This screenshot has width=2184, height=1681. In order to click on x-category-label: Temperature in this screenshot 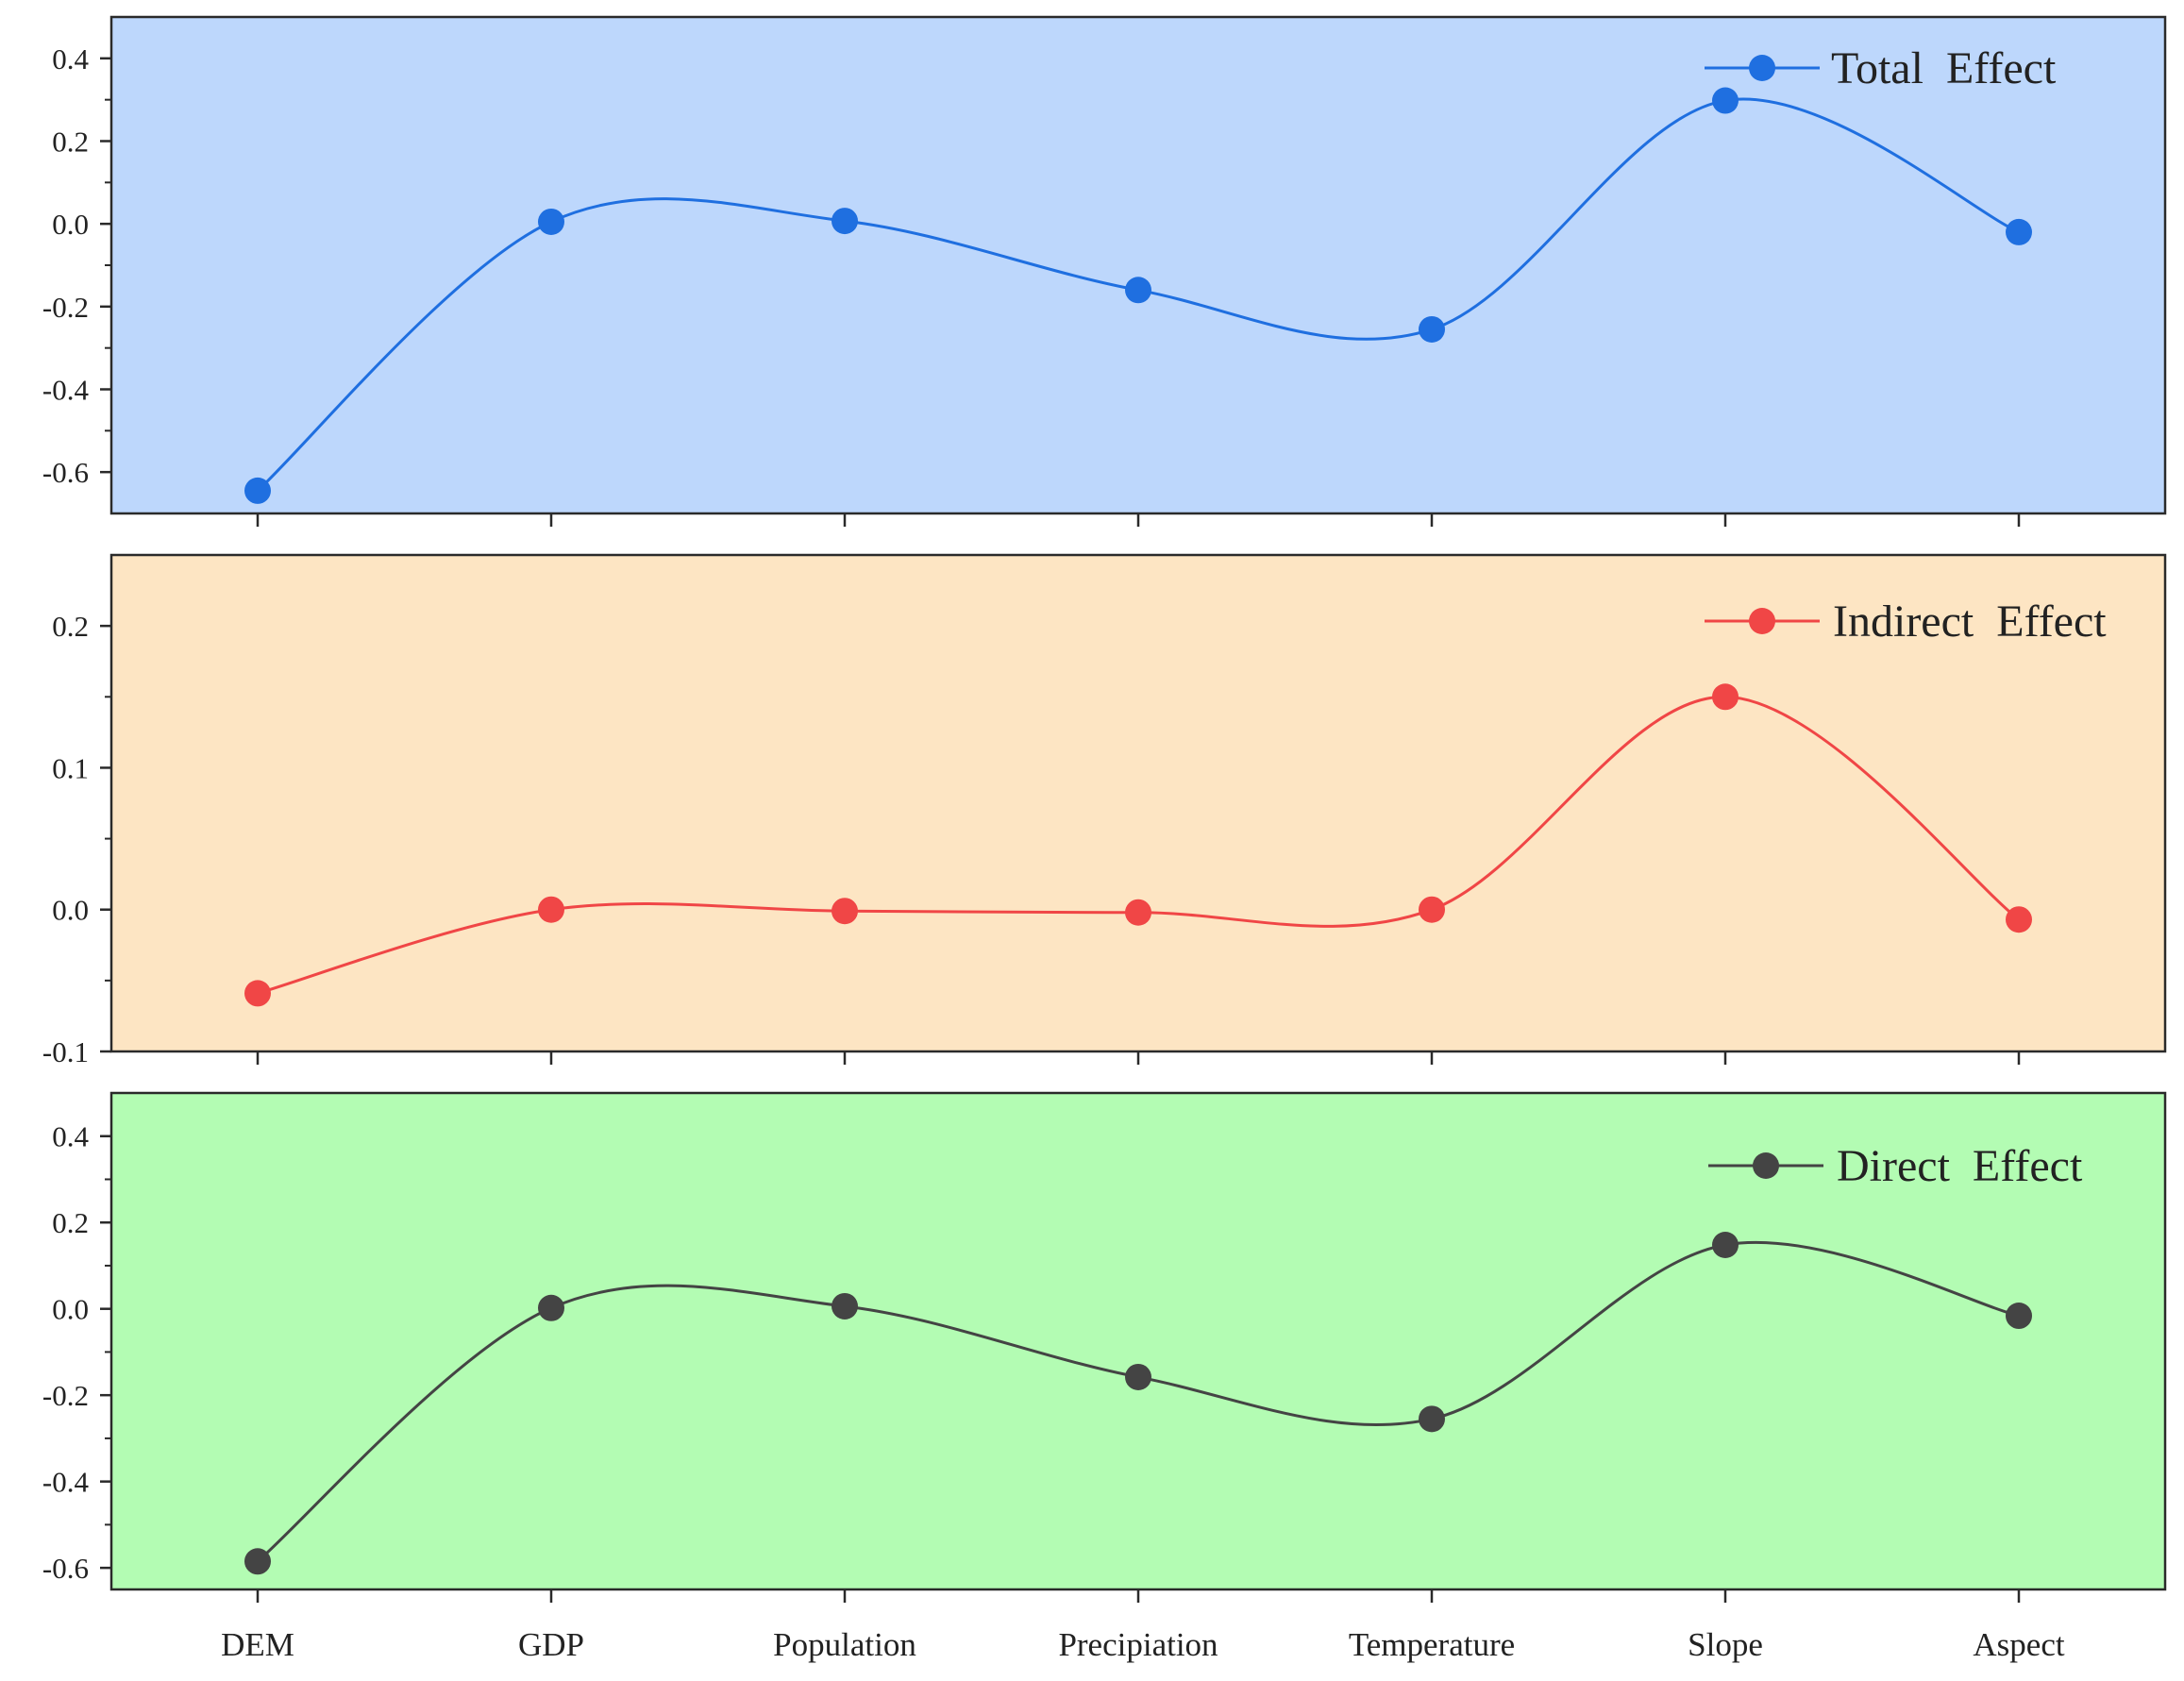, I will do `click(1432, 1644)`.